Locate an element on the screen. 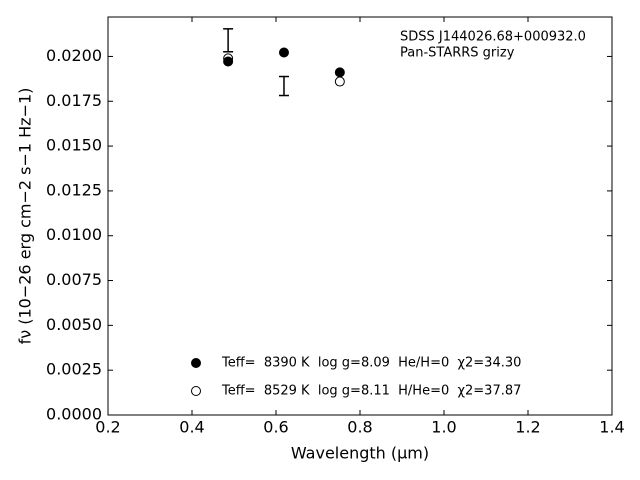 The height and width of the screenshot is (480, 640). x-tick-label: 1.4 is located at coordinates (611, 427).